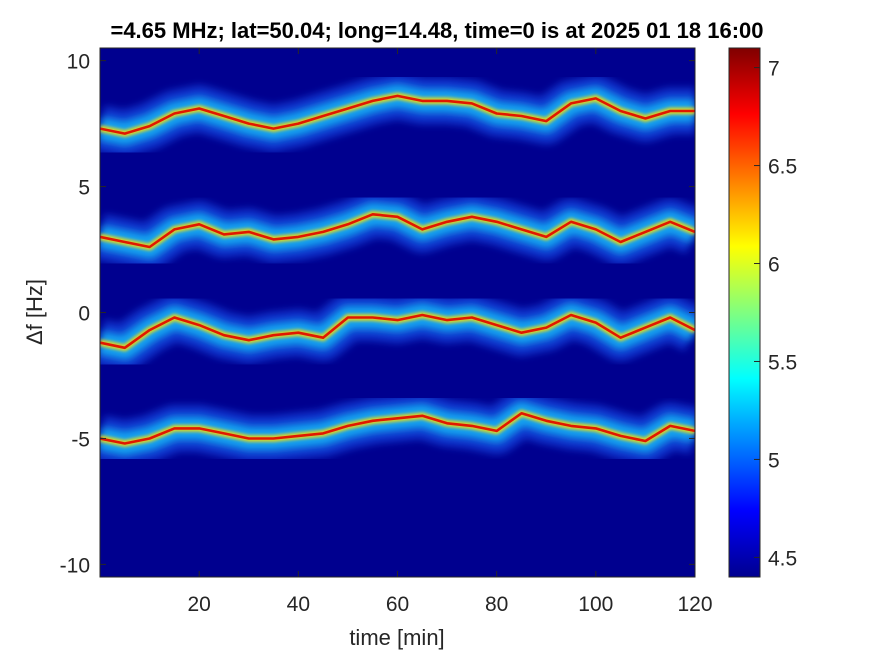 This screenshot has width=875, height=656. I want to click on colorbar-tick-label: 5.5, so click(782, 362).